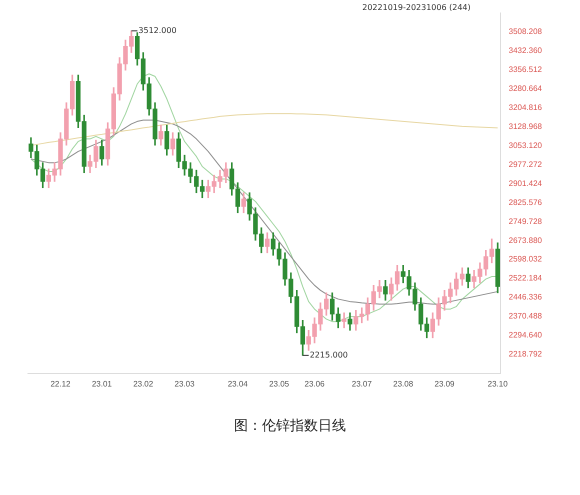  What do you see at coordinates (525, 164) in the screenshot?
I see `y-tick-label: 2977.272` at bounding box center [525, 164].